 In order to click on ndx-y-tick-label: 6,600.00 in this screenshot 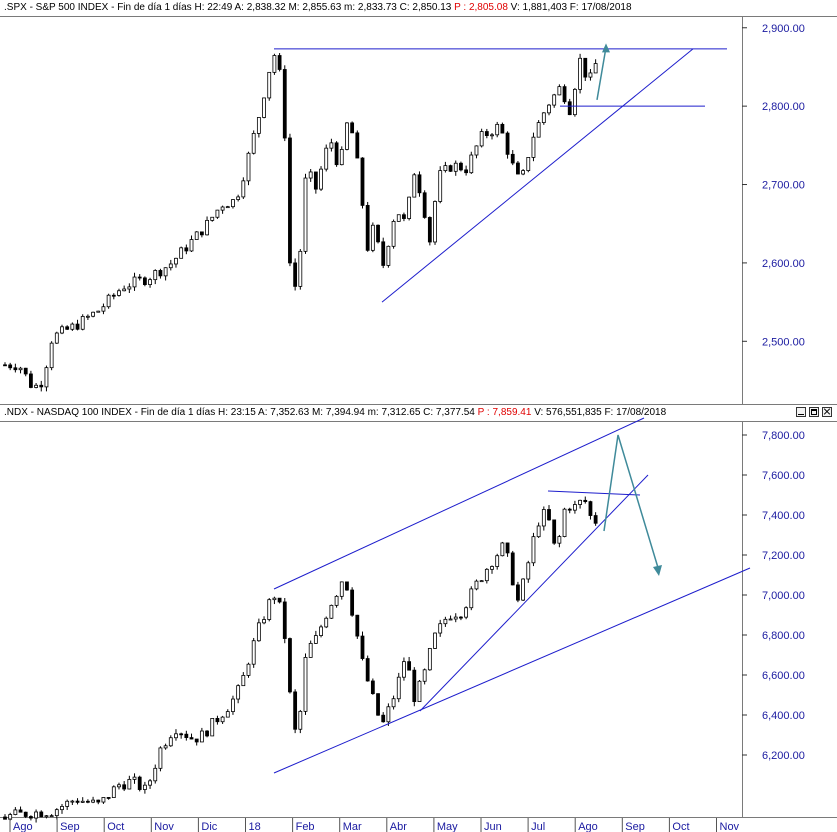, I will do `click(783, 676)`.